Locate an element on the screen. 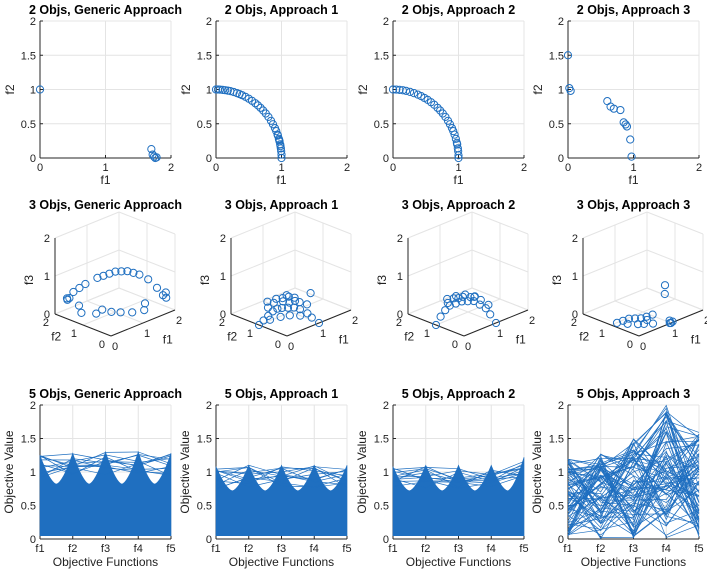  y-tick-label: 2 is located at coordinates (399, 323).